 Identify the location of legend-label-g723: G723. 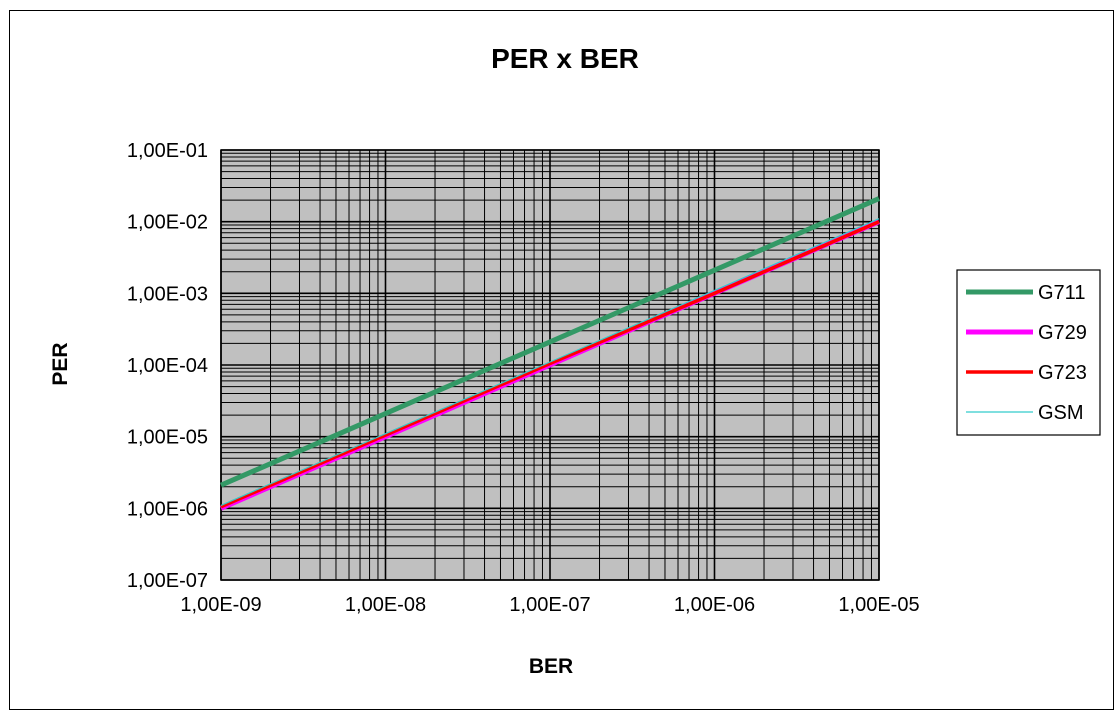
(1062, 373).